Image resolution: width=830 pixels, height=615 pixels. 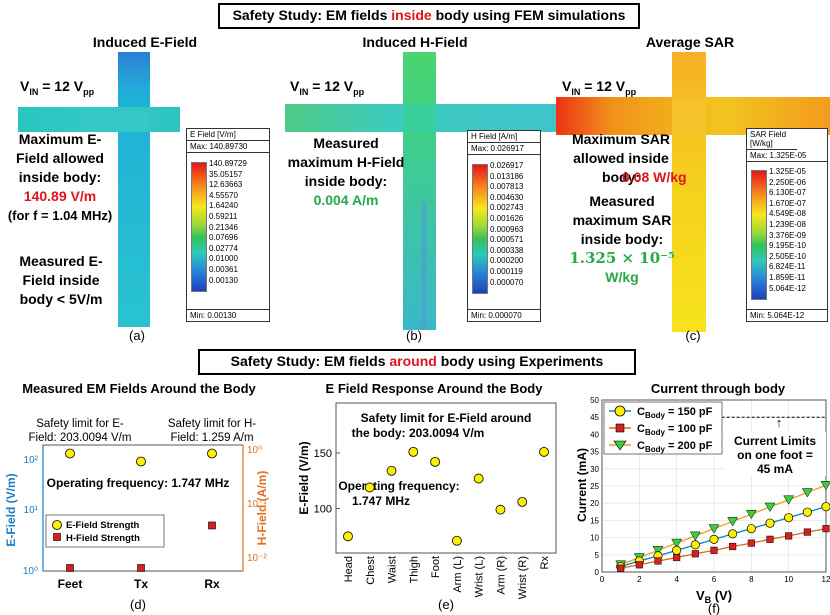 I want to click on chart-e-ylabel: E-Field (V/m), so click(x=304, y=477).